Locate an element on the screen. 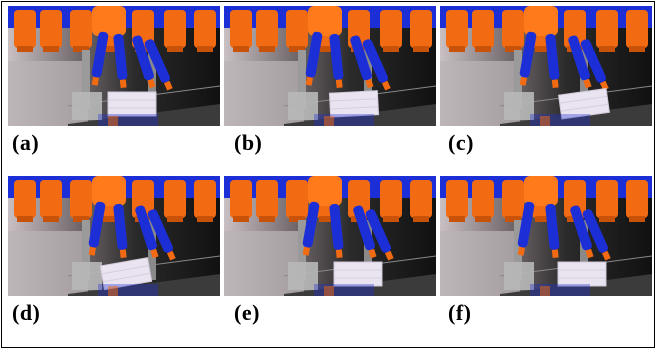  panel-label: (b) is located at coordinates (248, 142).